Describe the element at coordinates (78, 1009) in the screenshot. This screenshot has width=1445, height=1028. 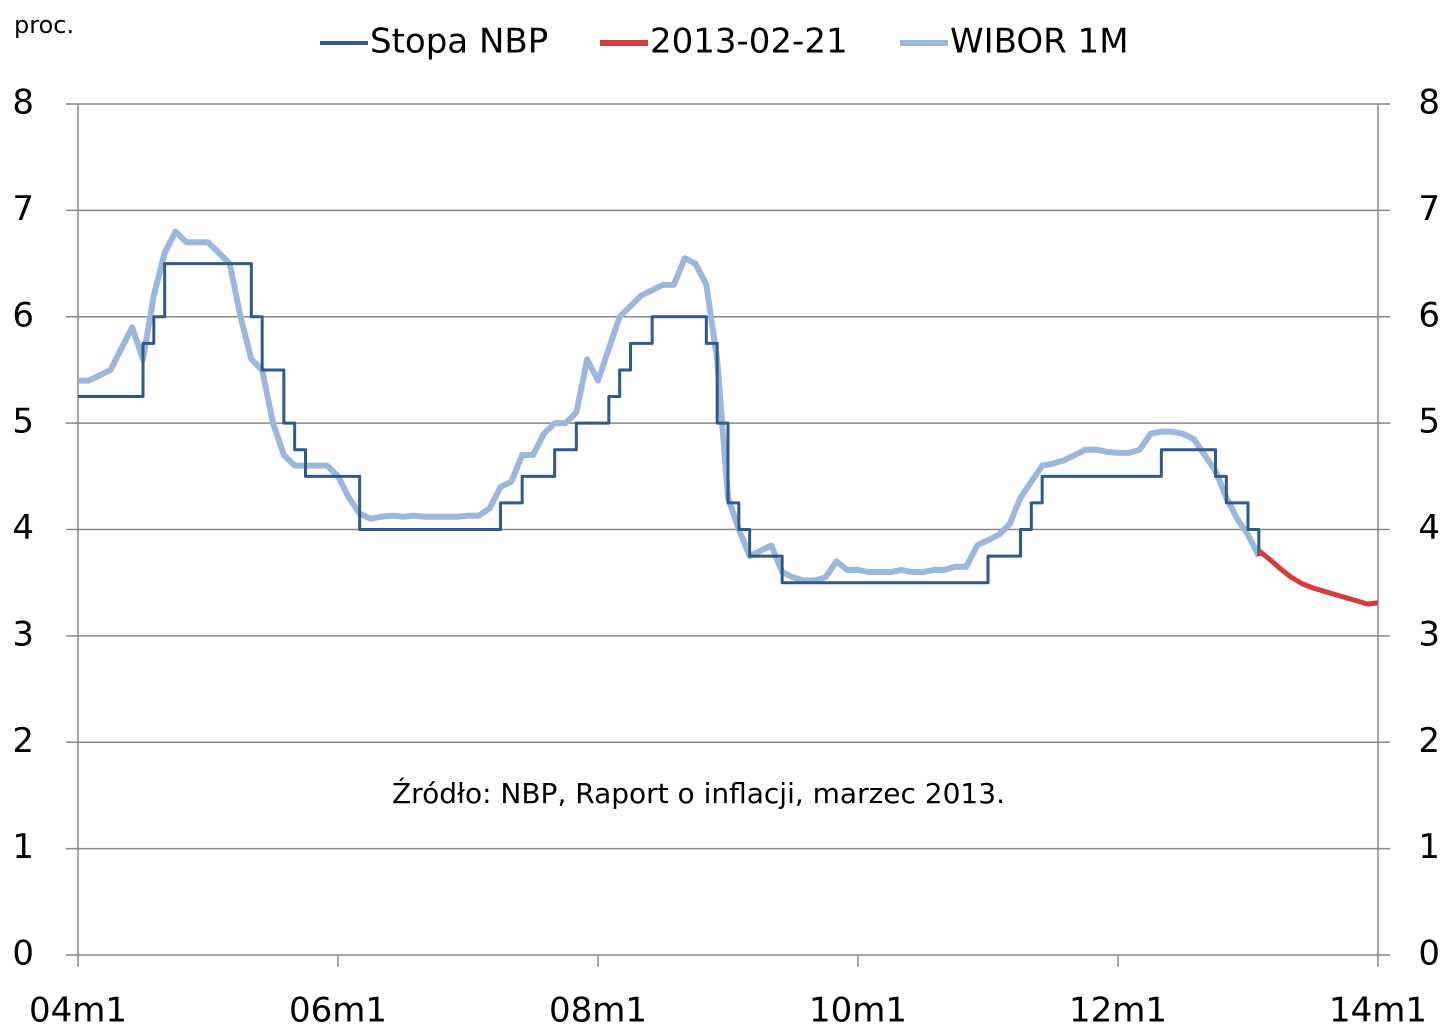
I see `x-tick-label: 04m1` at that location.